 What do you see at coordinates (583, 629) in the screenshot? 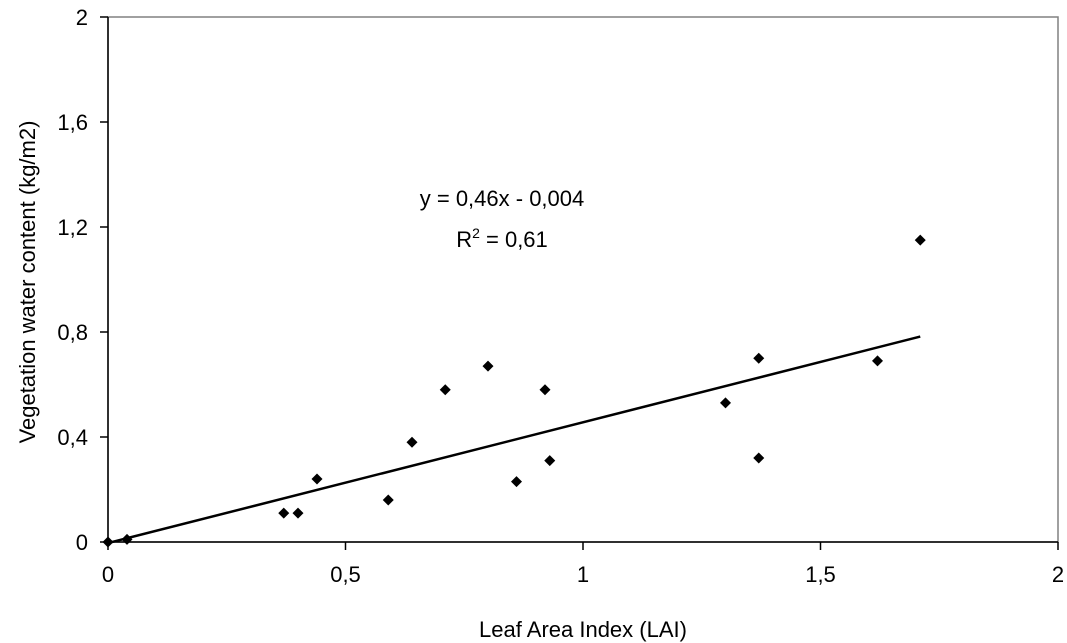
I see `x-axis-title: Leaf Area Index (LAI)` at bounding box center [583, 629].